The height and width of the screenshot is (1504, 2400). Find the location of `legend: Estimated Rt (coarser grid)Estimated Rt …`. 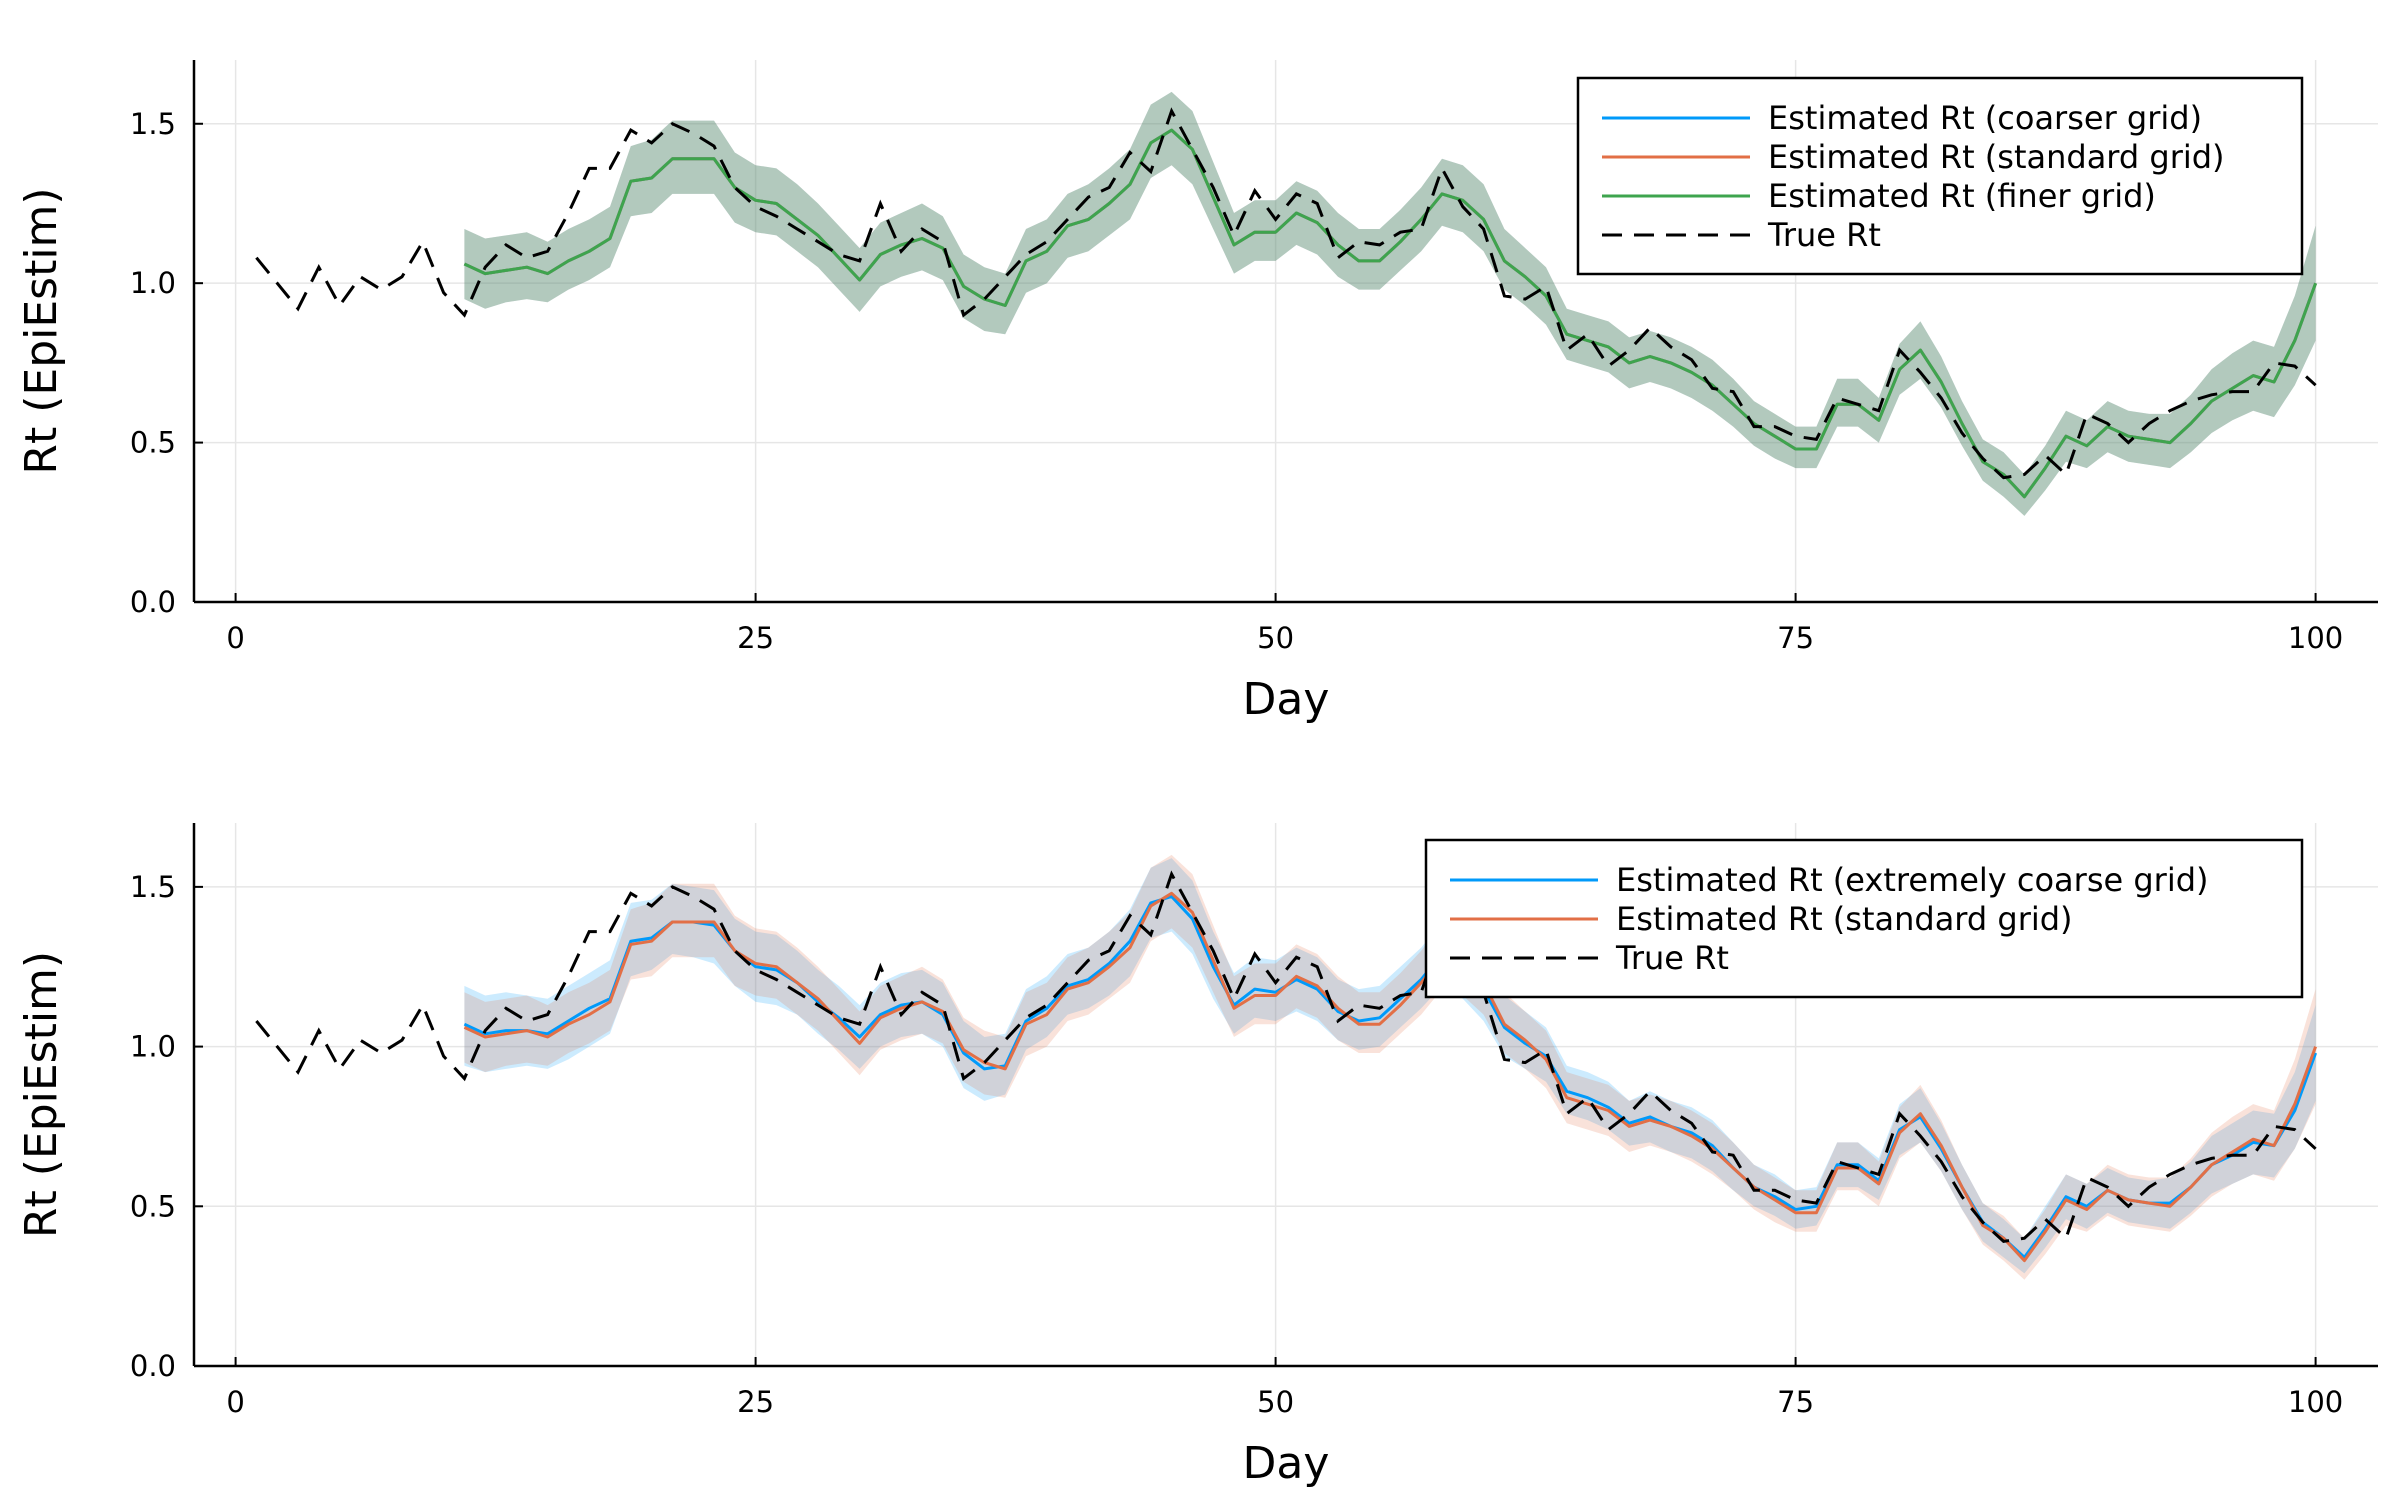

legend: Estimated Rt (coarser grid)Estimated Rt … is located at coordinates (1940, 176).